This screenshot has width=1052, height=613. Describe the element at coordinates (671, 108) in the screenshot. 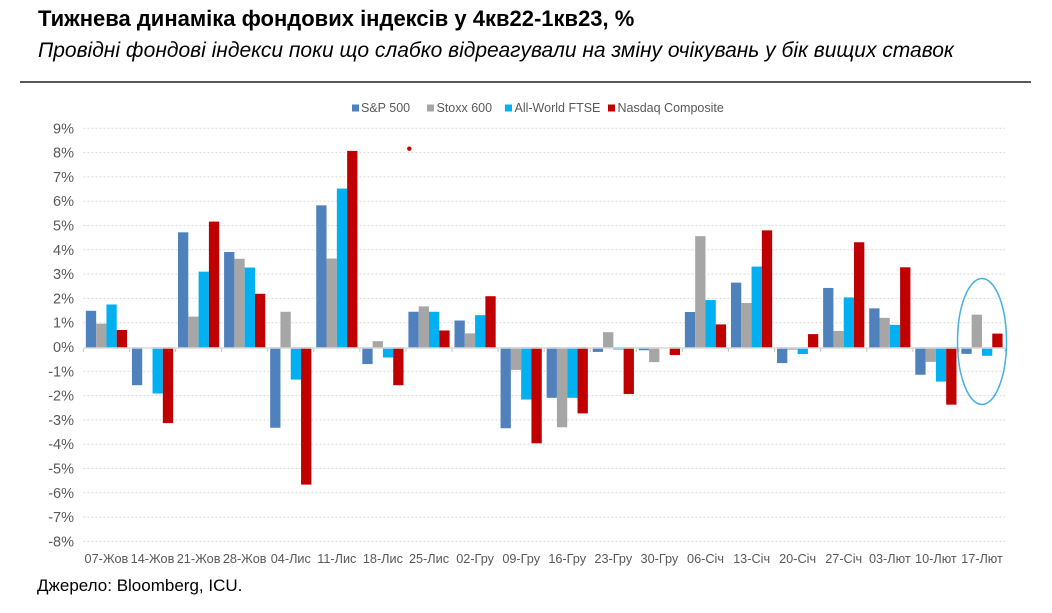

I see `svg-text: Nasdaq Composite` at that location.